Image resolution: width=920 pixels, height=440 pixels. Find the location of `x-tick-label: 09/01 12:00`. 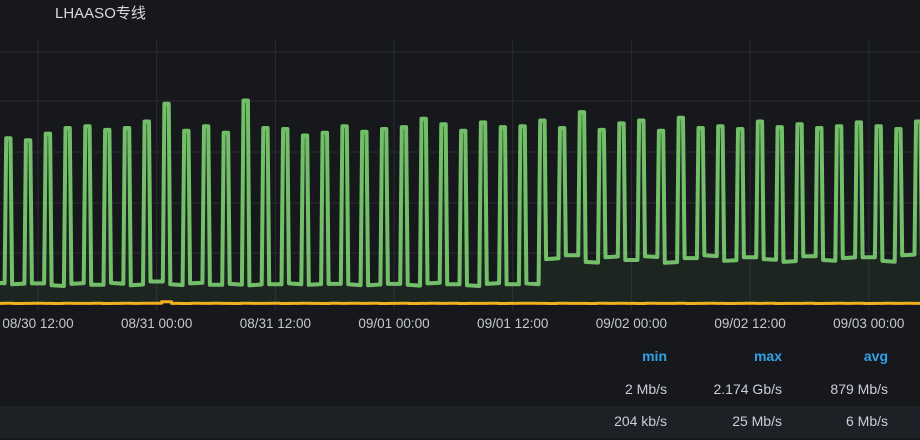

x-tick-label: 09/01 12:00 is located at coordinates (513, 323).